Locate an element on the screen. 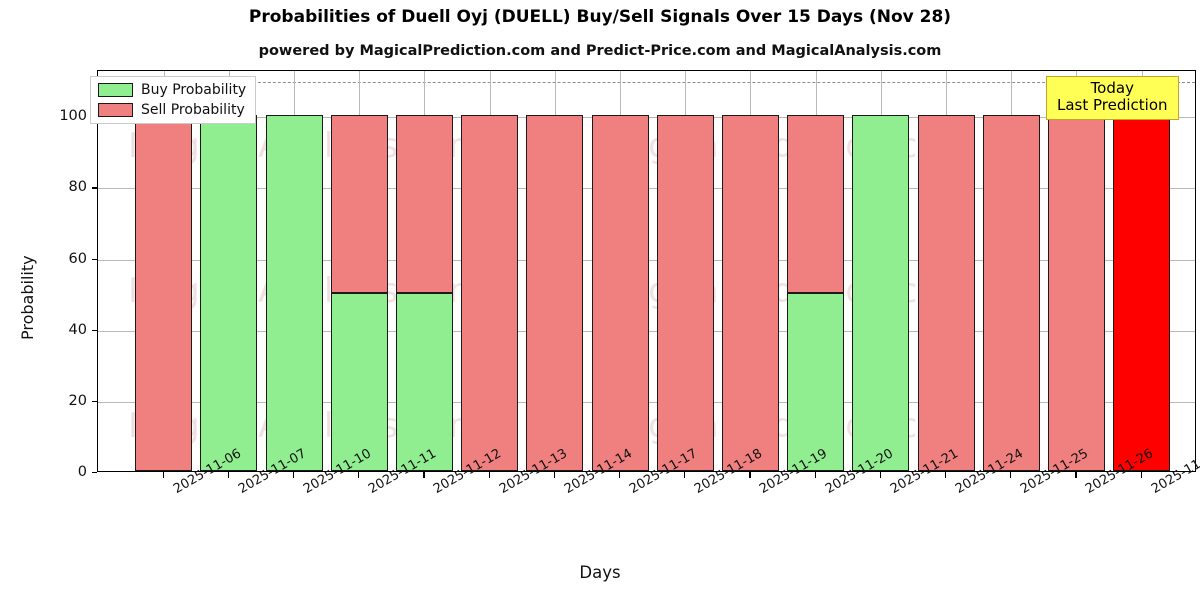 Image resolution: width=1200 pixels, height=600 pixels. x-axis-tick-label: 2025-11-07 is located at coordinates (272, 471).